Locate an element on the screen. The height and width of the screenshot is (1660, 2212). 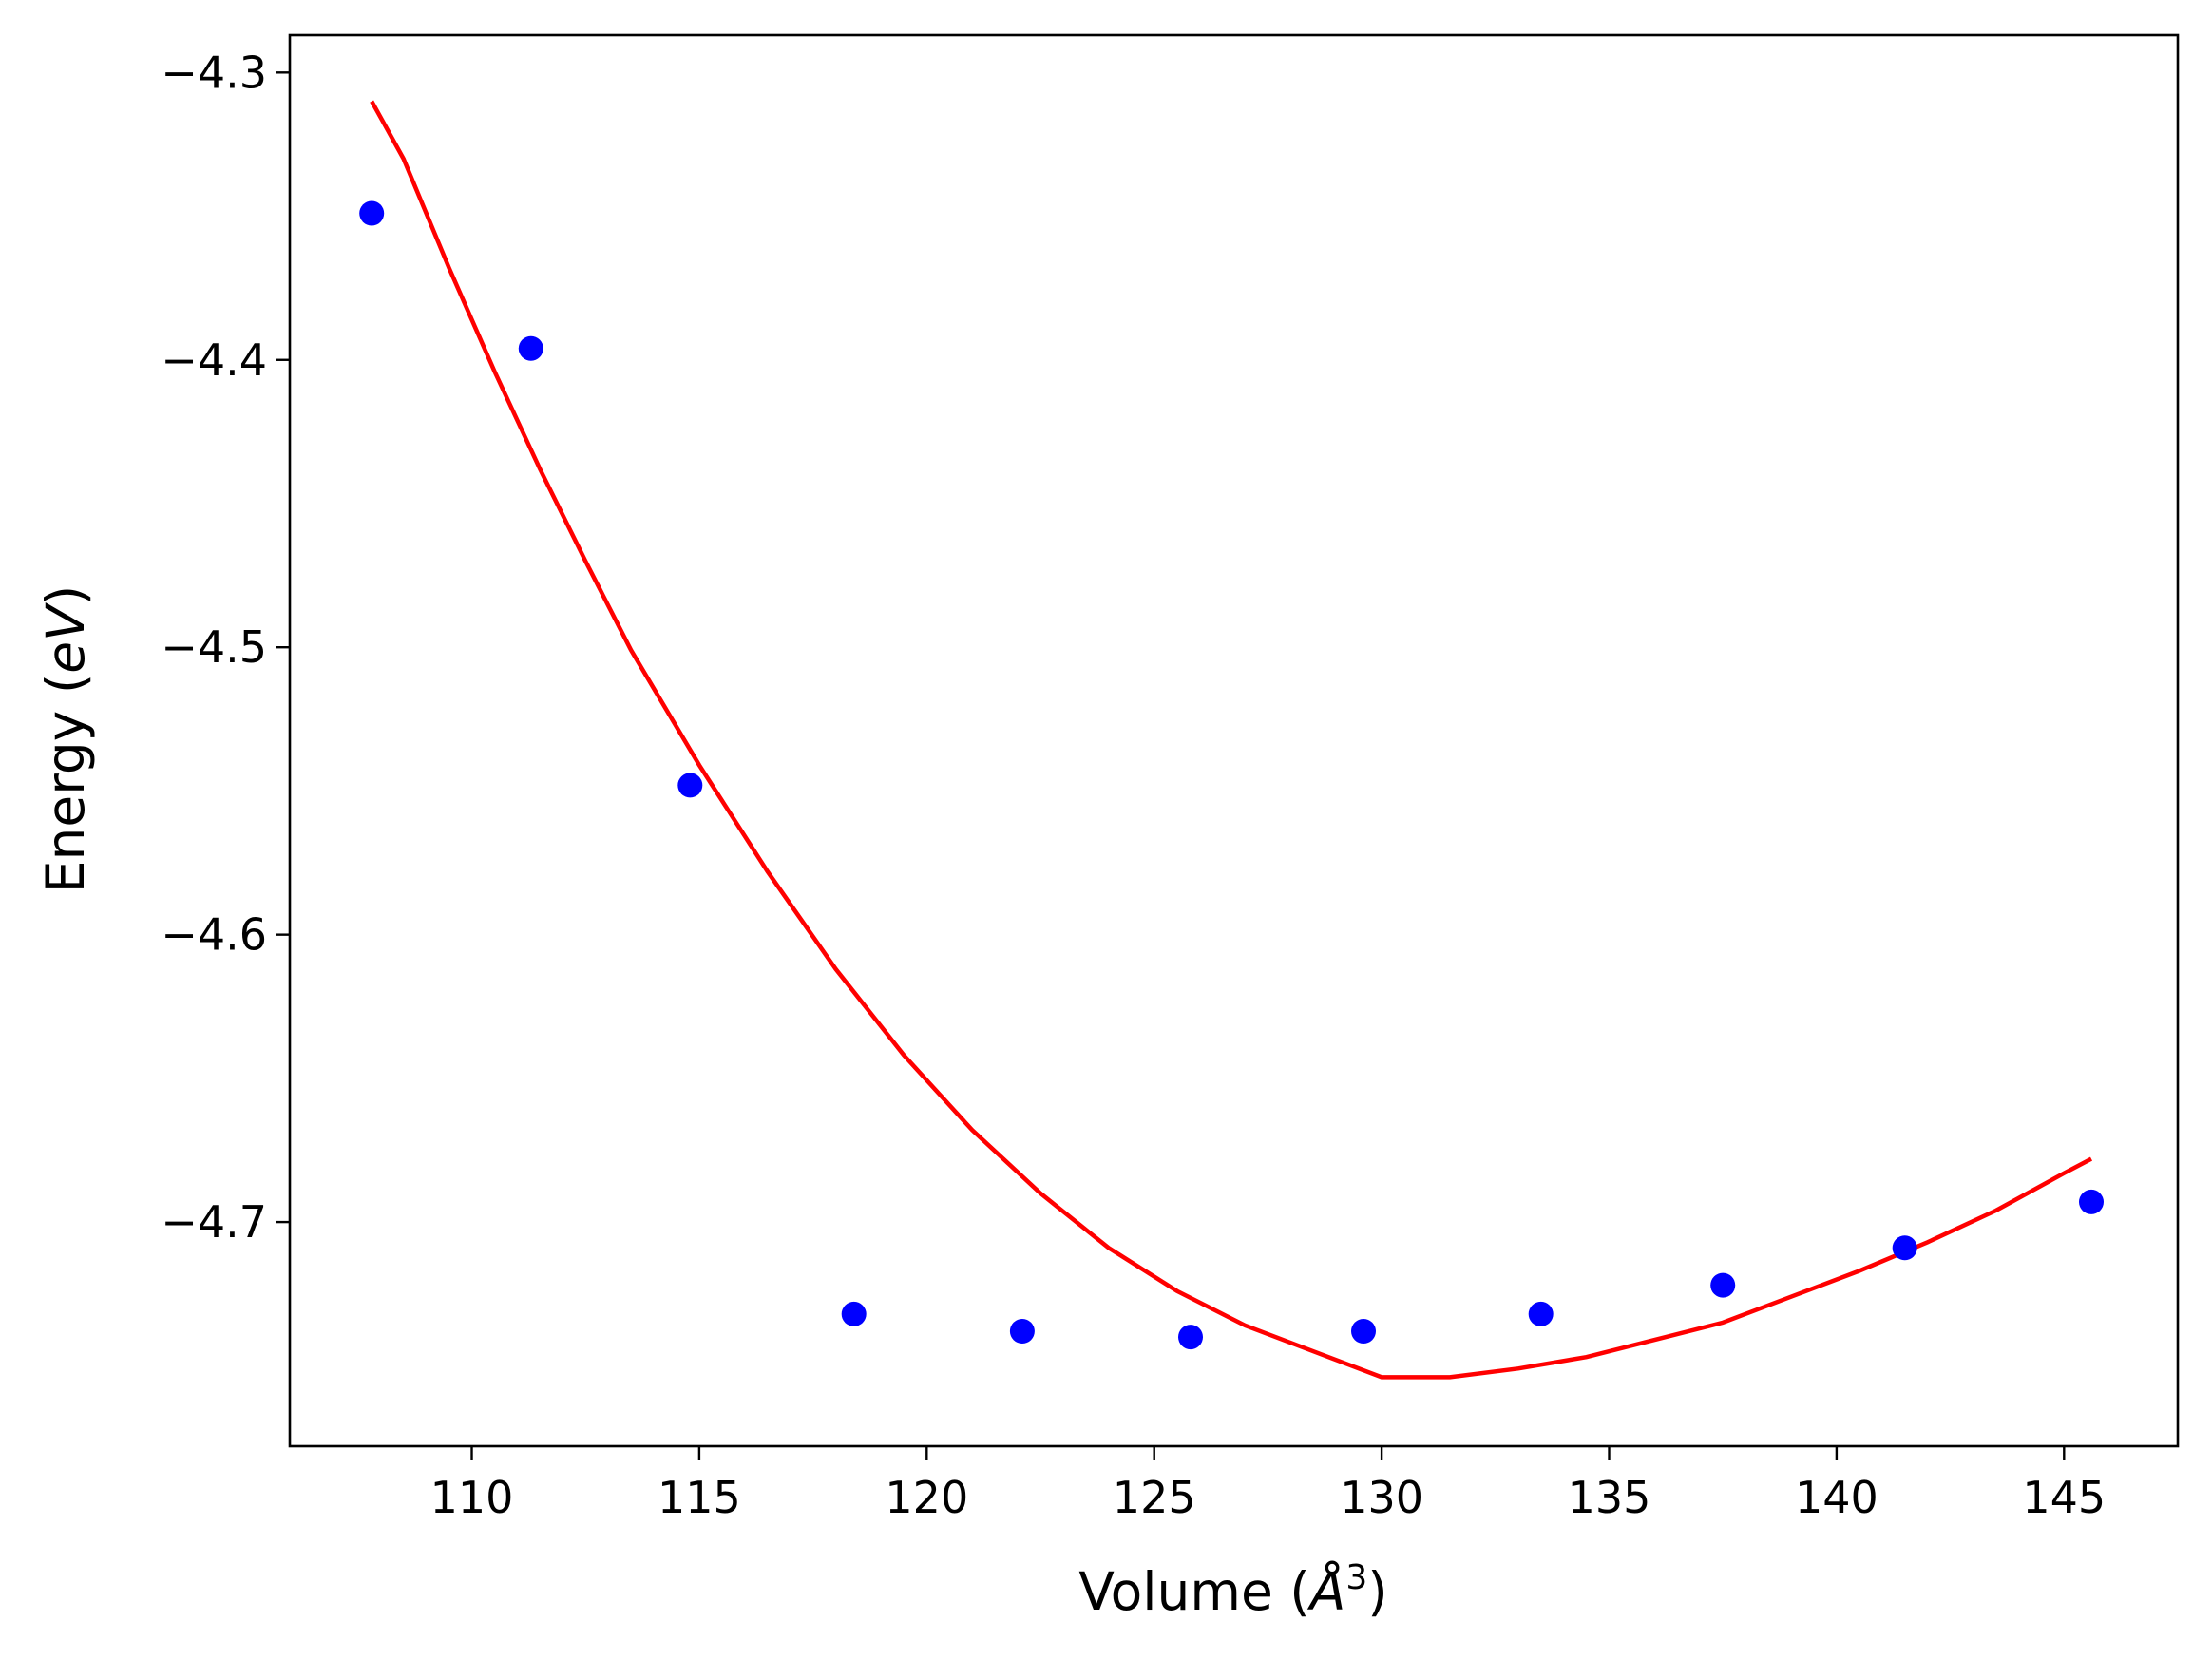
x-tick-label: 135 is located at coordinates (1609, 1497).